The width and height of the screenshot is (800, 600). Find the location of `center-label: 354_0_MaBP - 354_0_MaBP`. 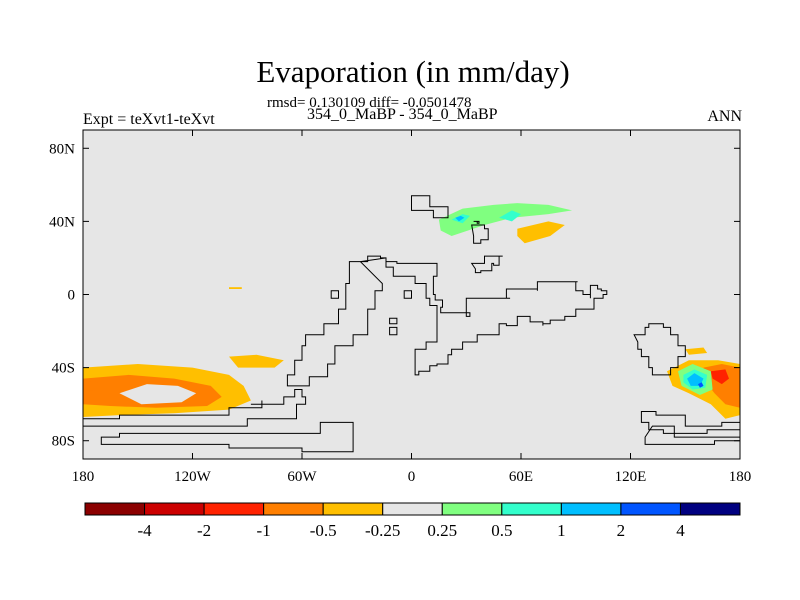

center-label: 354_0_MaBP - 354_0_MaBP is located at coordinates (402, 114).